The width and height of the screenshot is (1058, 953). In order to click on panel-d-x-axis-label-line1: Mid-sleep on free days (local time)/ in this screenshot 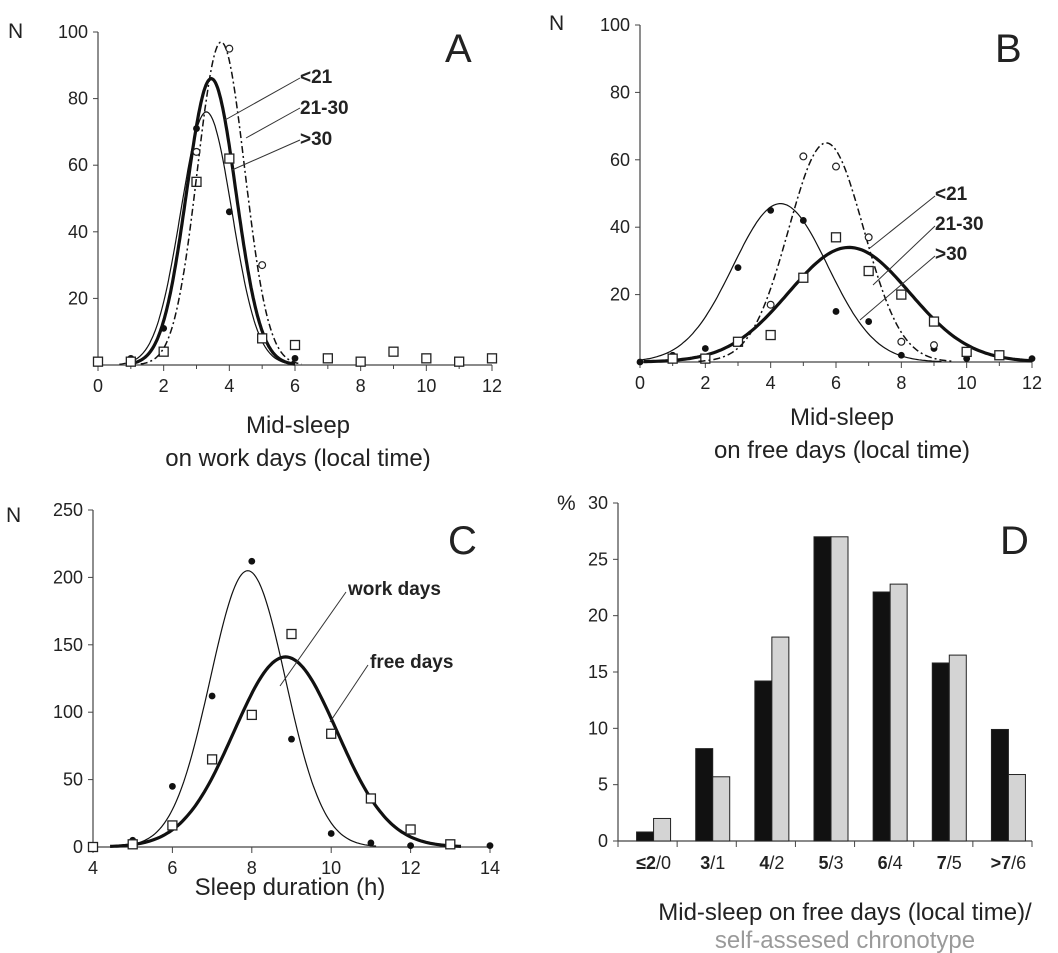, I will do `click(845, 912)`.